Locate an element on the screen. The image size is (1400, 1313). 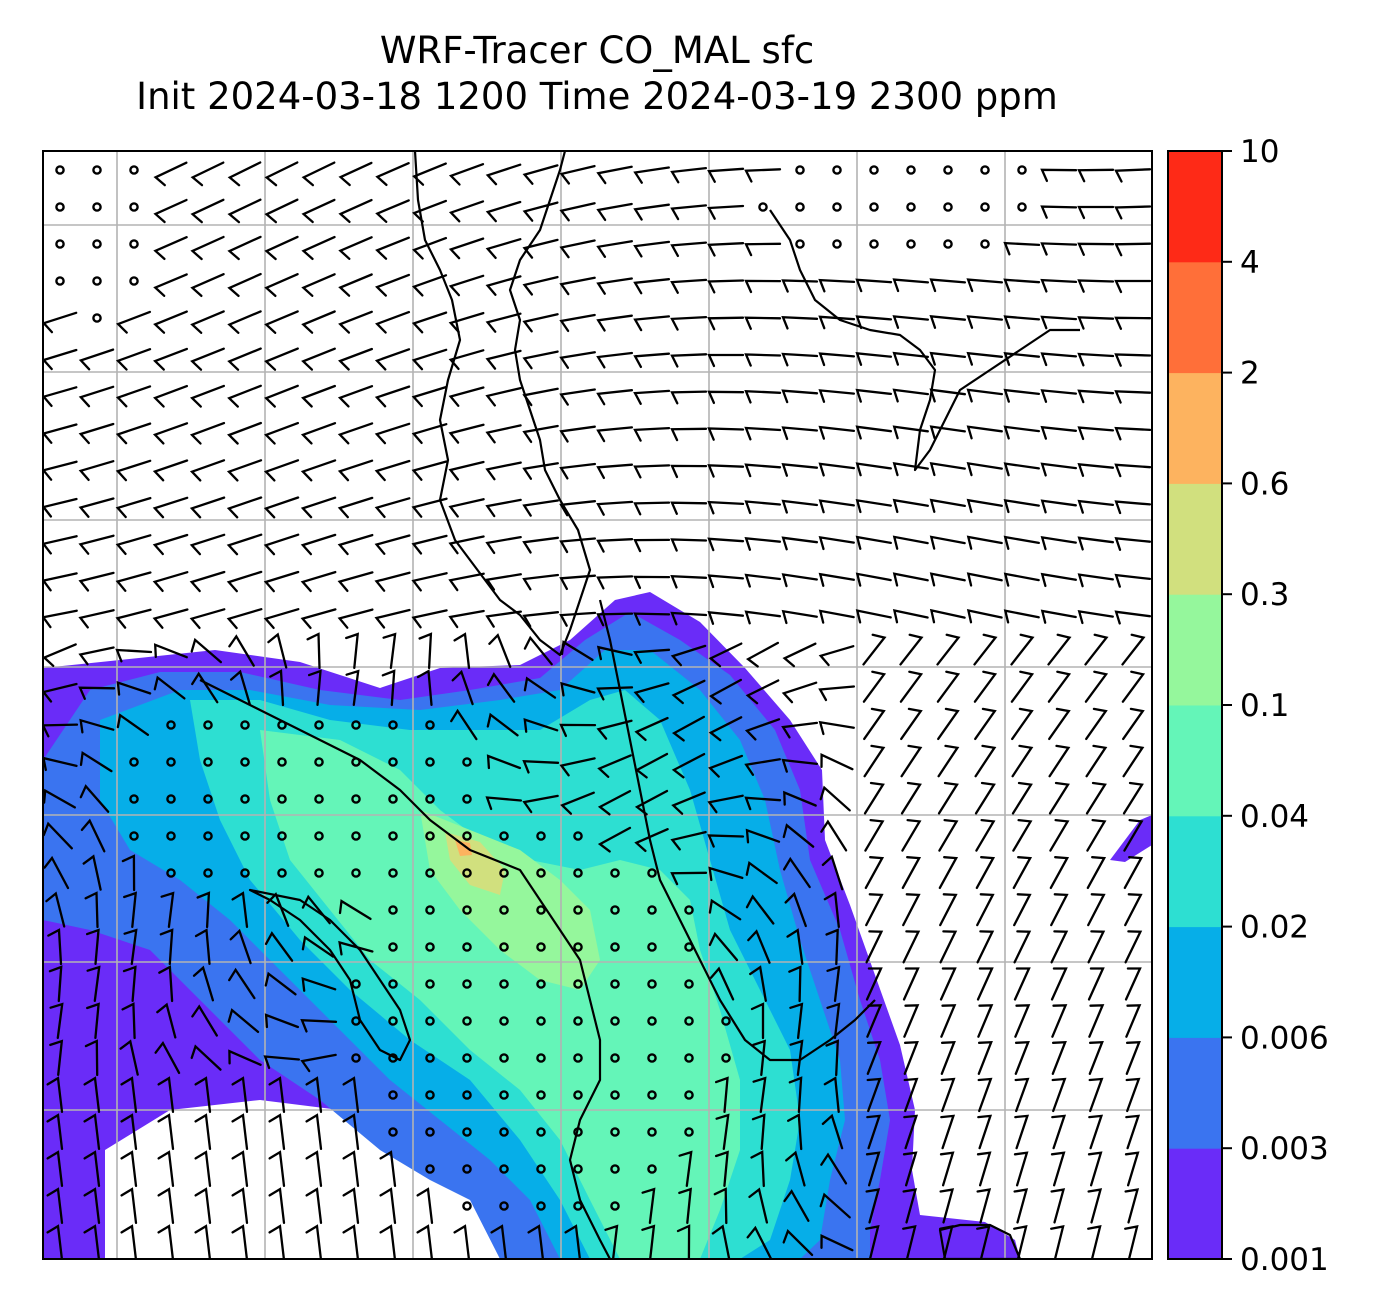
colorbar-segment is located at coordinates (1195, 317).